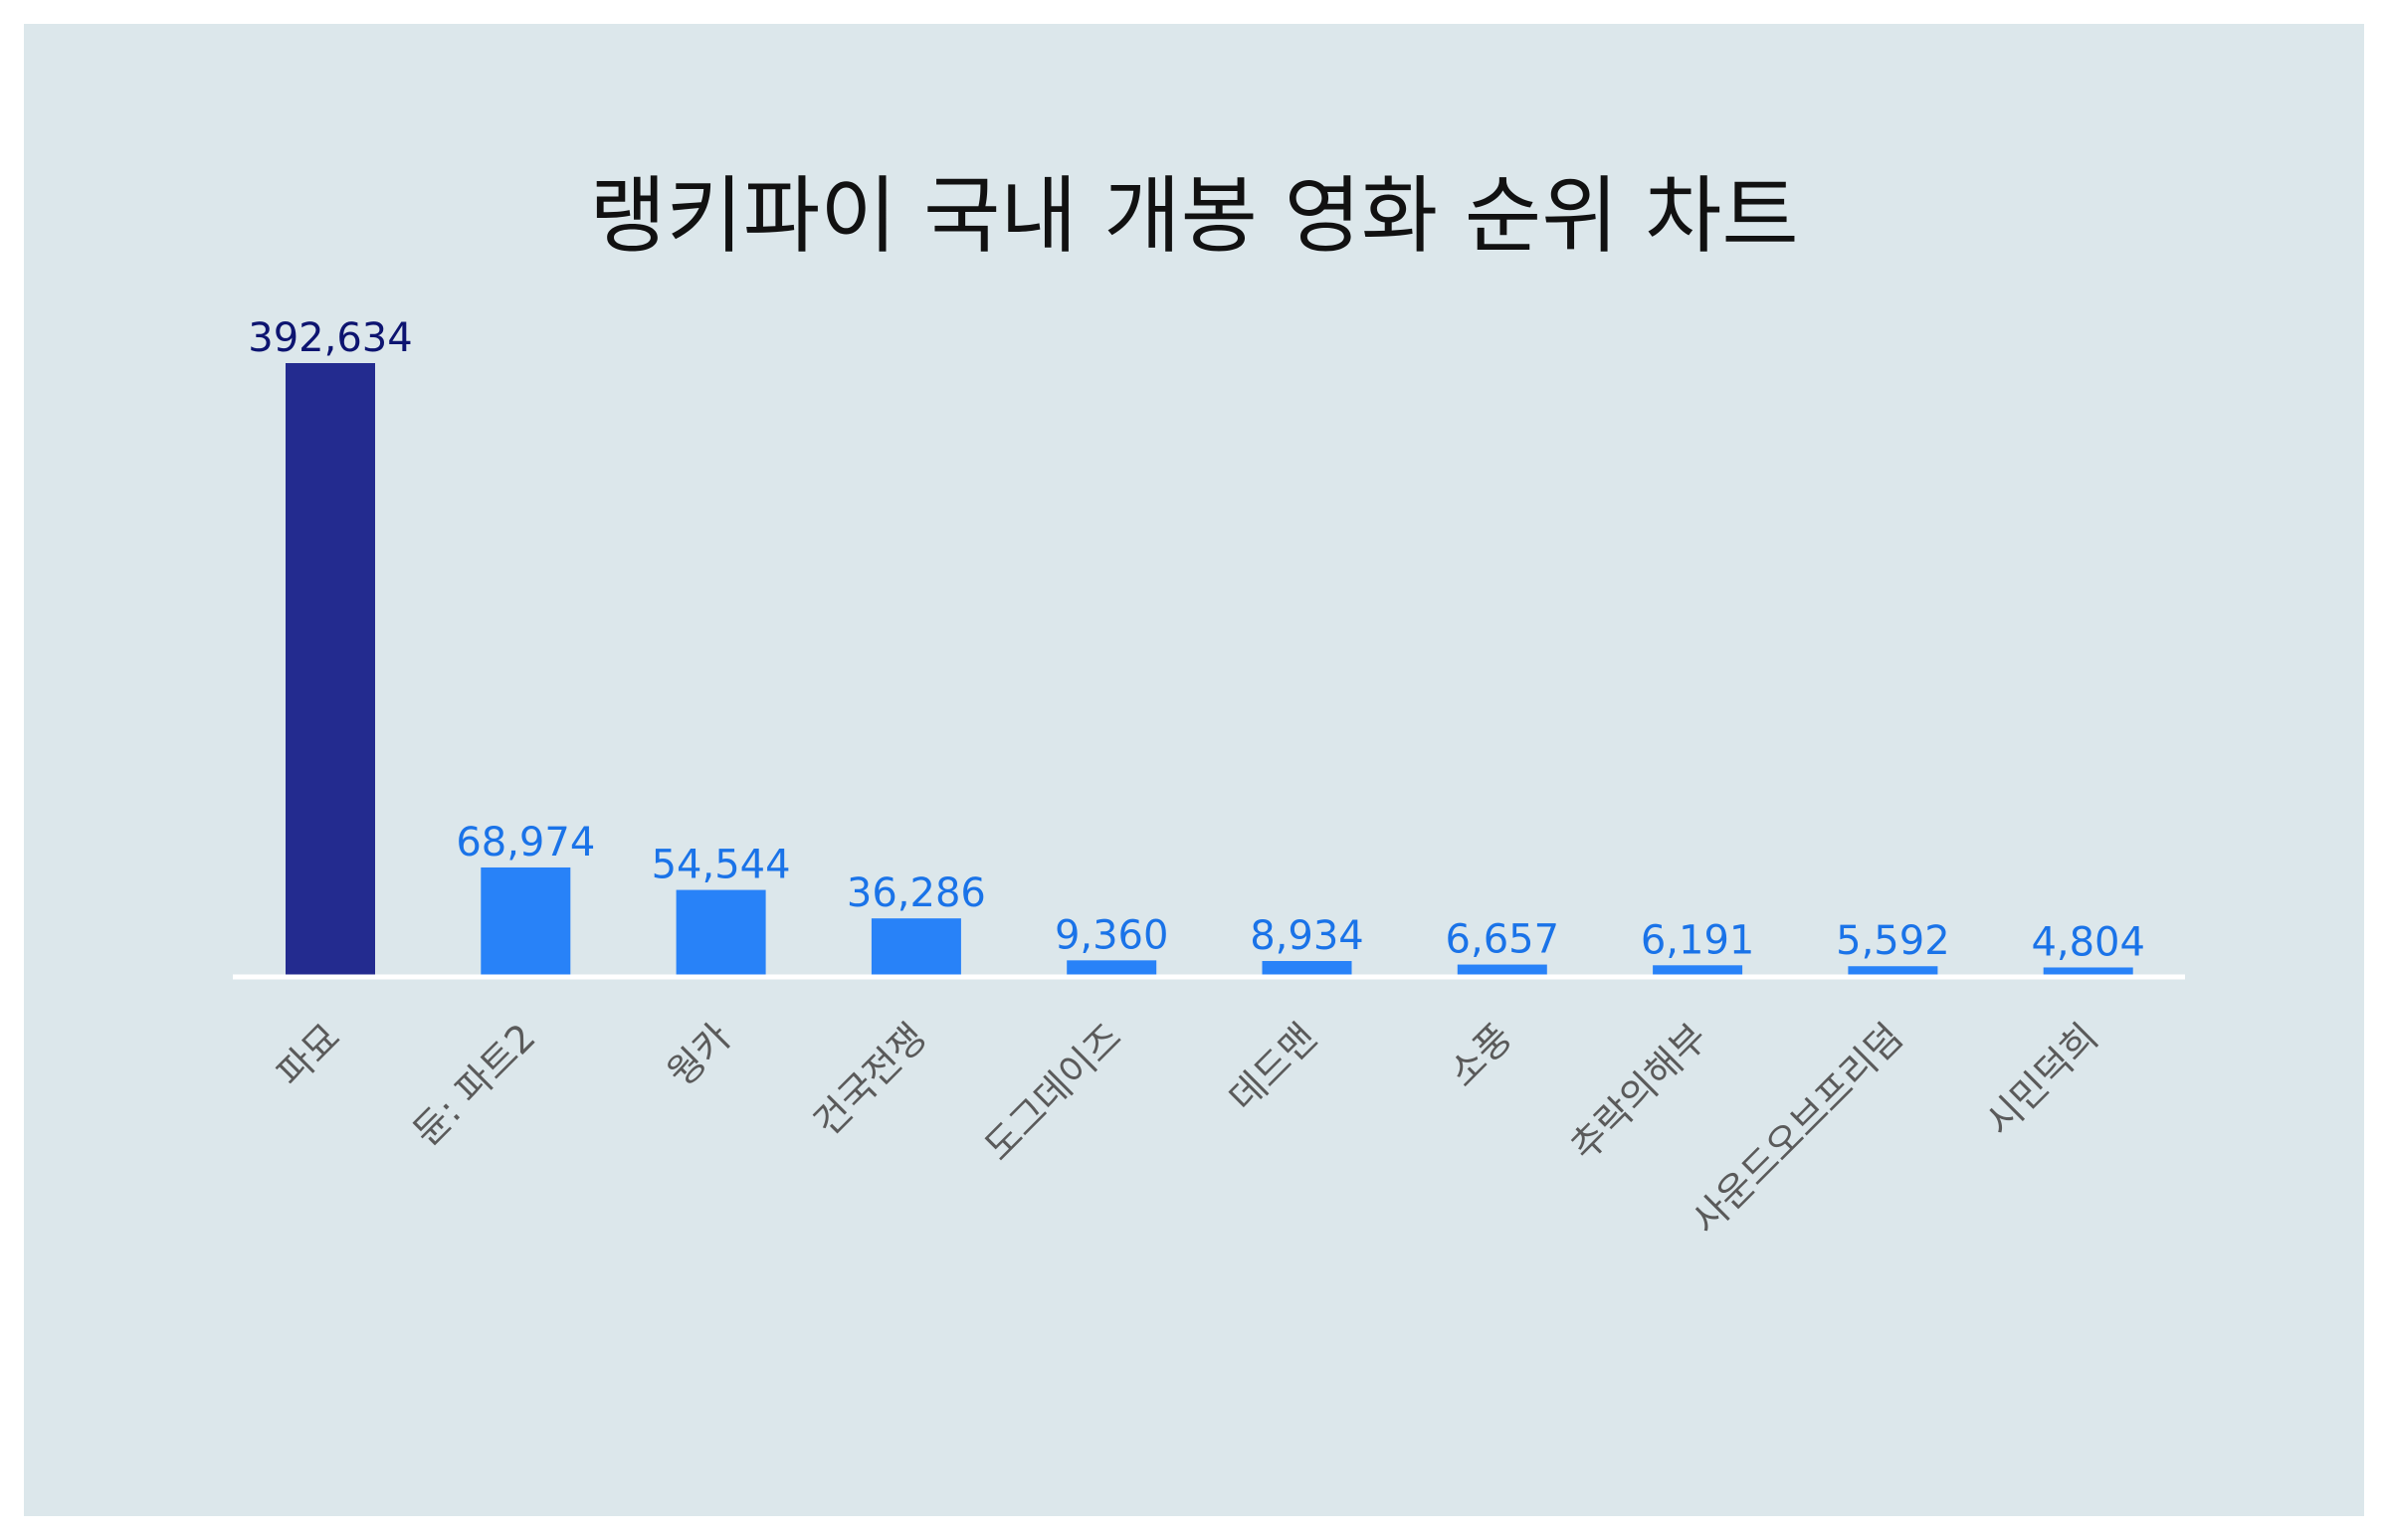  Describe the element at coordinates (1698, 940) in the screenshot. I see `value-label-8: 6,191` at that location.